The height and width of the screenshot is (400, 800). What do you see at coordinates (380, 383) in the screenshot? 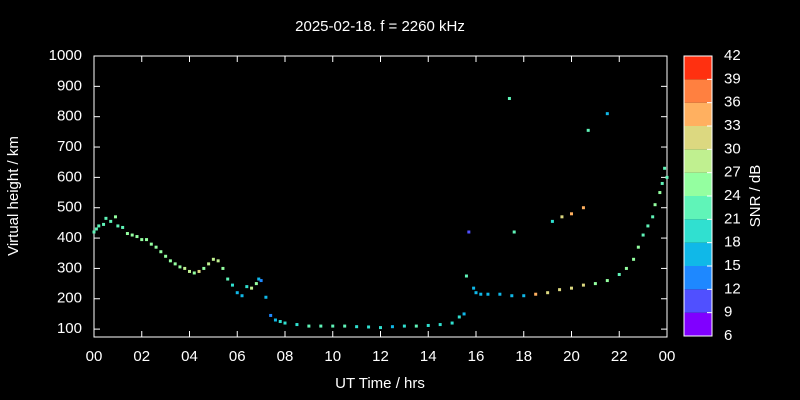
I see `x-axis-label: UT Time / hrs` at bounding box center [380, 383].